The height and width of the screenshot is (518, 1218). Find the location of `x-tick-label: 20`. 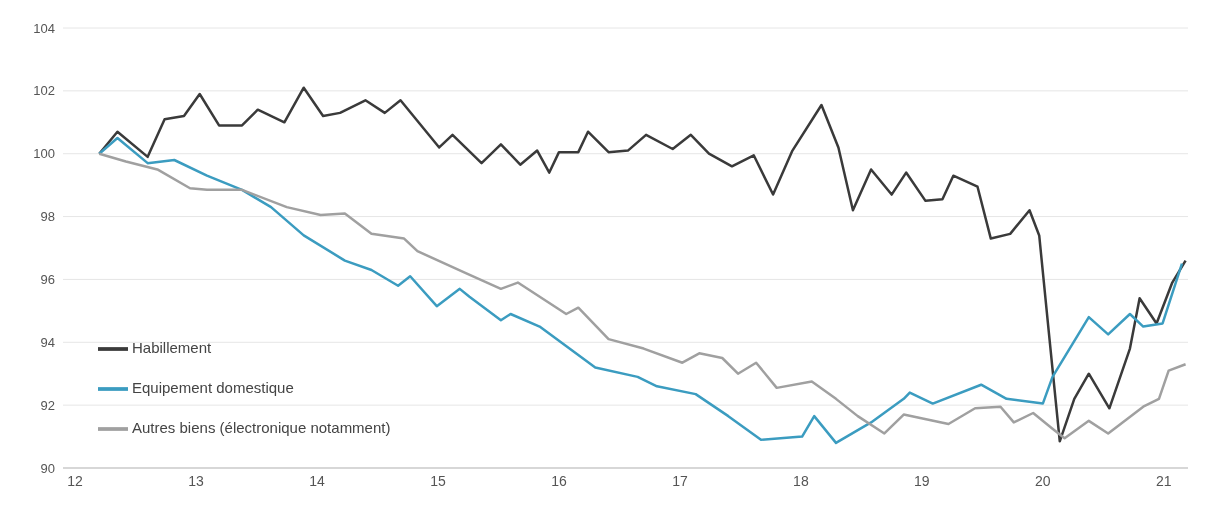

x-tick-label: 20 is located at coordinates (1043, 480).